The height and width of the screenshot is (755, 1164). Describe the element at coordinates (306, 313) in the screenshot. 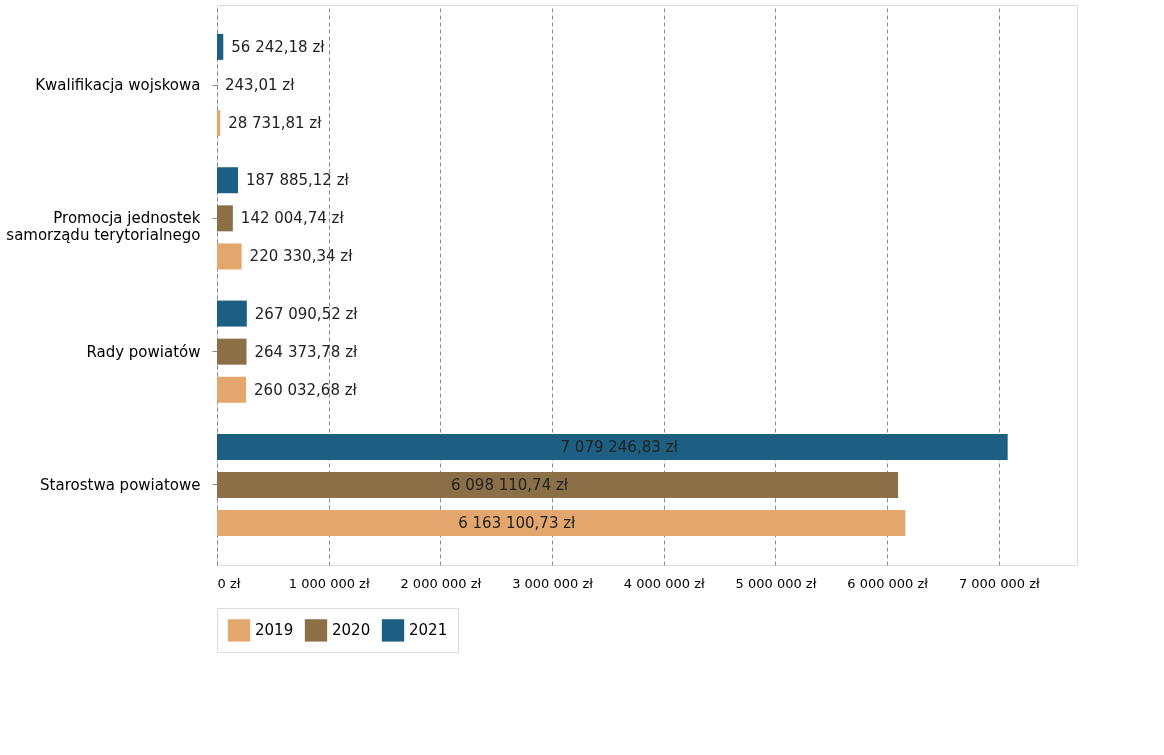

I see `data-label: 267 090,52 zł` at that location.